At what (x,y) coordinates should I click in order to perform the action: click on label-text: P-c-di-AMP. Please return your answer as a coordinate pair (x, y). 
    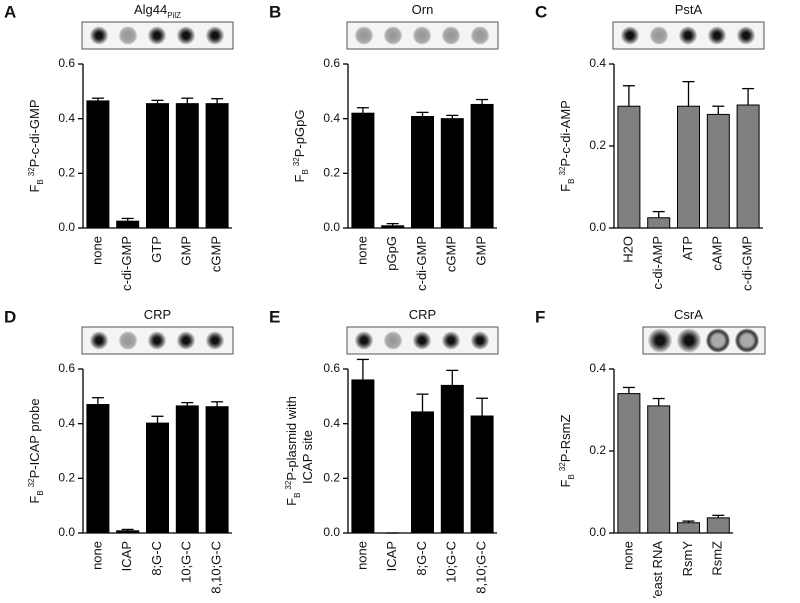
    Looking at the image, I should click on (565, 133).